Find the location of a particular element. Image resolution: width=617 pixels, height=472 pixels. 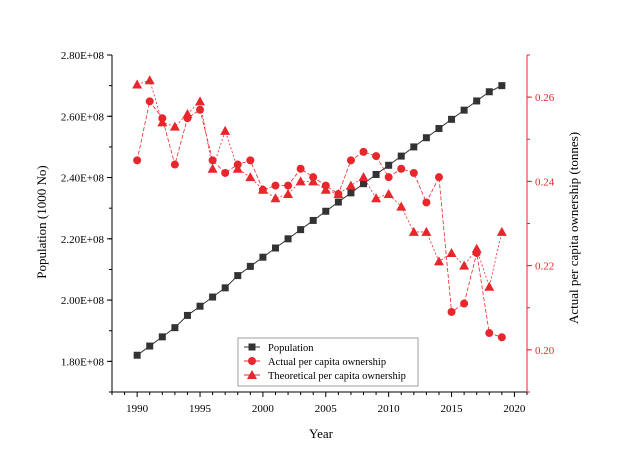

y-left-tick-label: 1.80E+08 is located at coordinates (83, 362).